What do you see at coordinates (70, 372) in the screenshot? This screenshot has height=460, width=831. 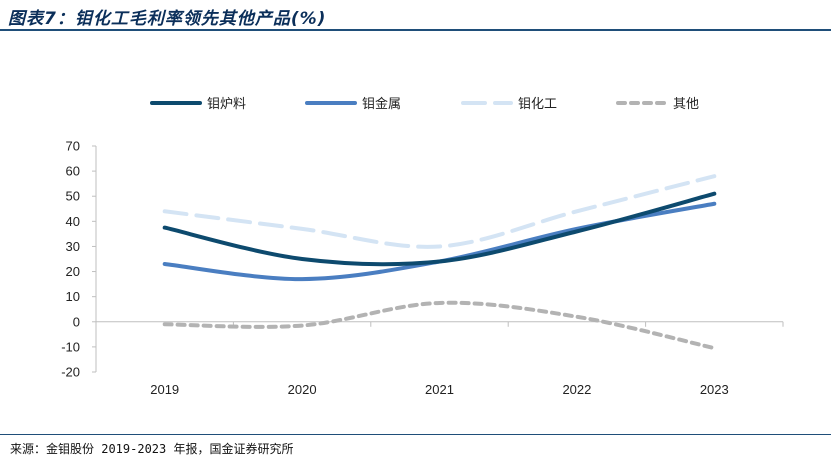 I see `y-tick-label: -20` at bounding box center [70, 372].